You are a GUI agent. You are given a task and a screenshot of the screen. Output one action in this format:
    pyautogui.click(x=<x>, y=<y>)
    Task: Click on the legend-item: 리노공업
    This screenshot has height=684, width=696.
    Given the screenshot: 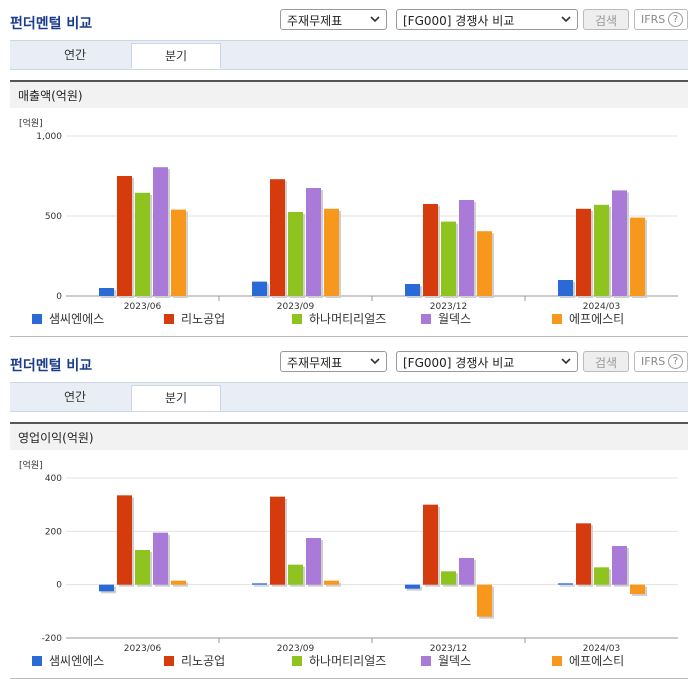 What is the action you would take?
    pyautogui.click(x=194, y=661)
    